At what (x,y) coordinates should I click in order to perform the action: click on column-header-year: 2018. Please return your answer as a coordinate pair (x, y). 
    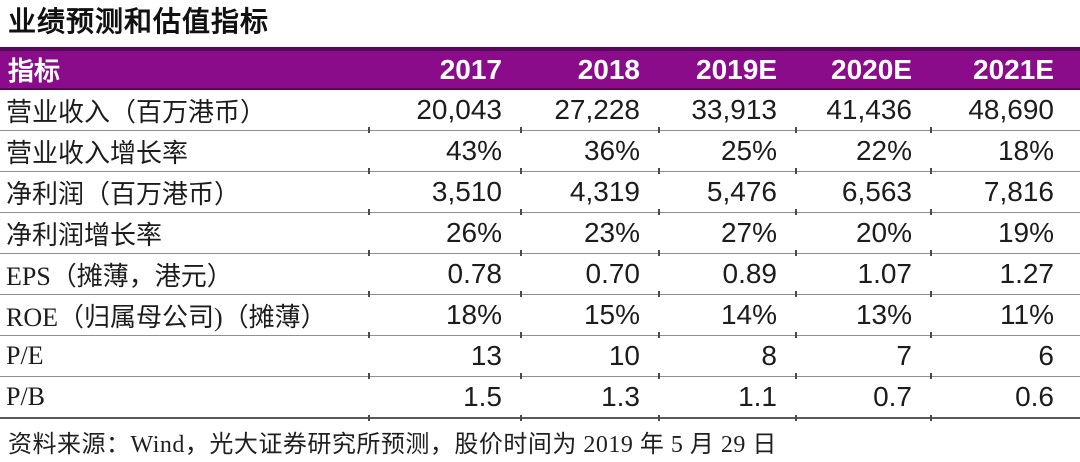
    Looking at the image, I should click on (589, 68).